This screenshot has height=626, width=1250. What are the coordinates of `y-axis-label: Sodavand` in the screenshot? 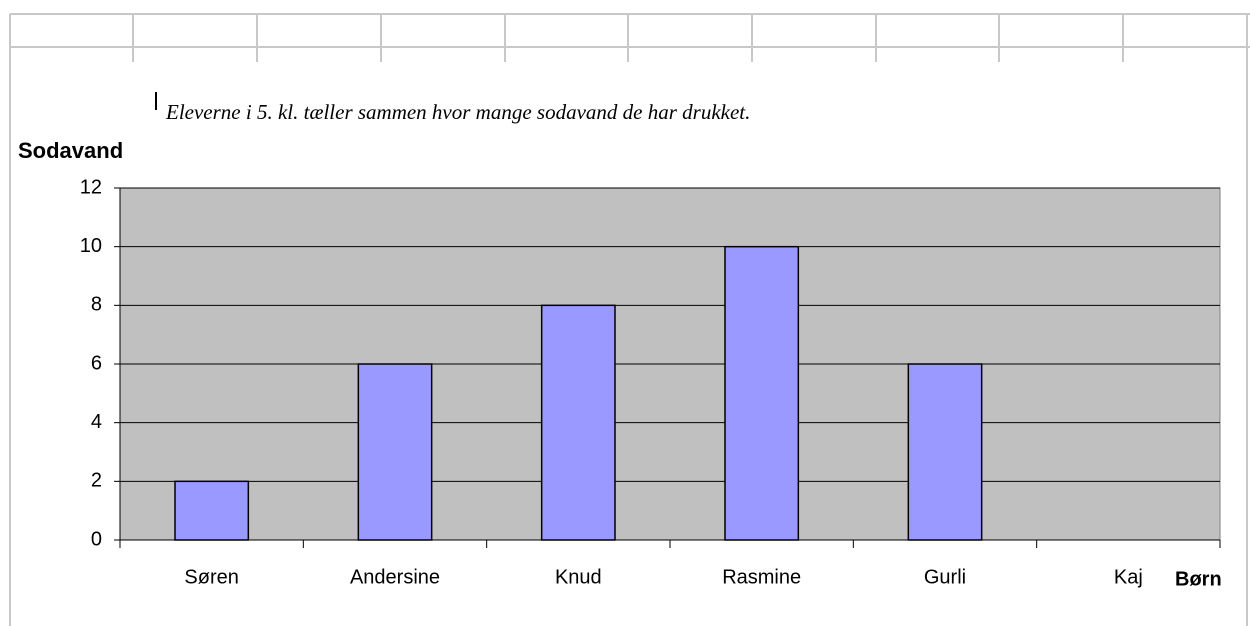 It's located at (70, 150).